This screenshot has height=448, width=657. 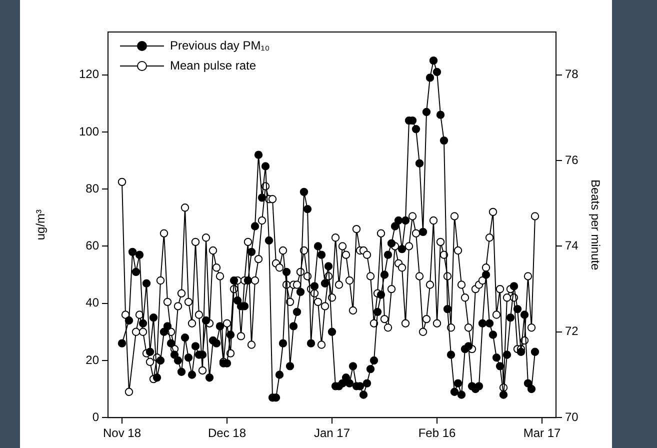 I want to click on legend-label: Mean pulse rate, so click(x=213, y=65).